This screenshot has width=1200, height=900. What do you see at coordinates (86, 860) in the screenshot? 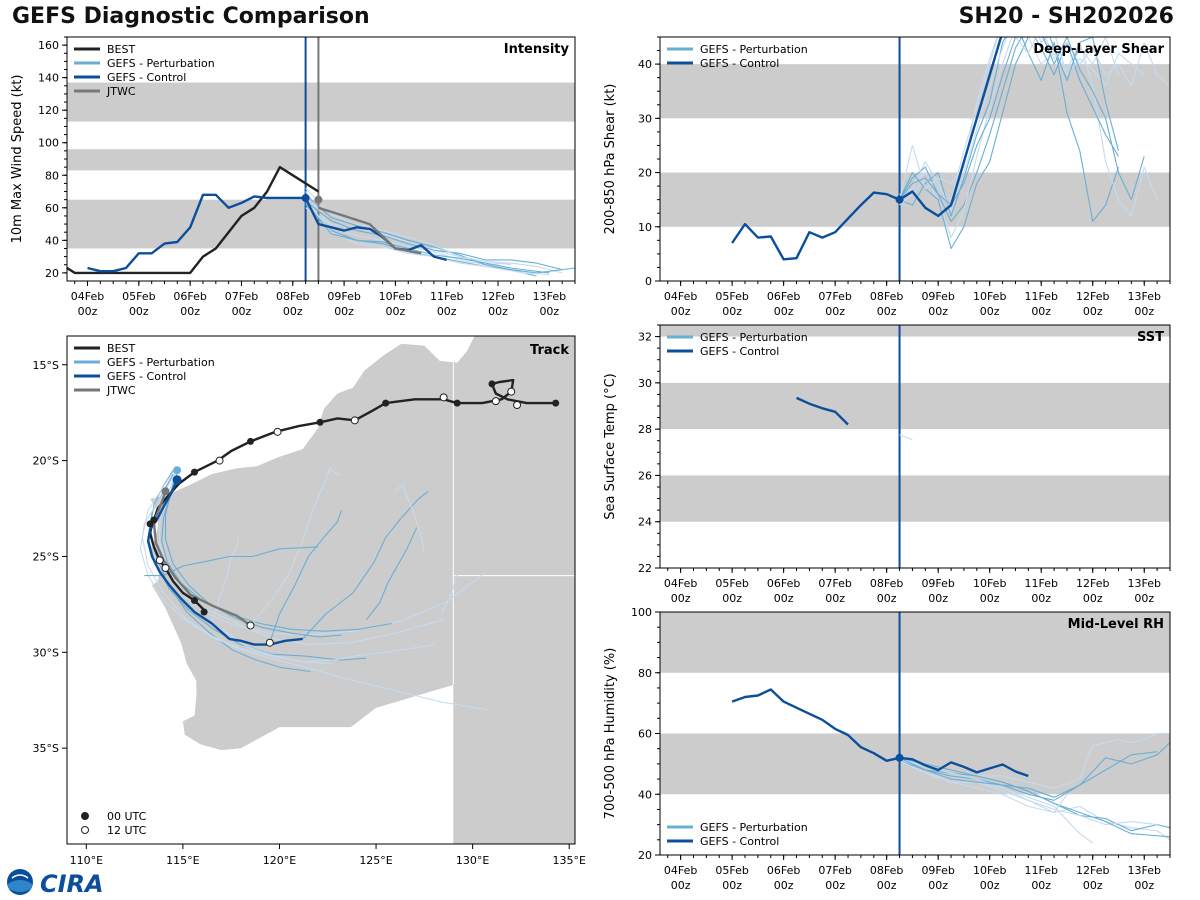
I see `lon-tick-label: 110°E` at bounding box center [86, 860].